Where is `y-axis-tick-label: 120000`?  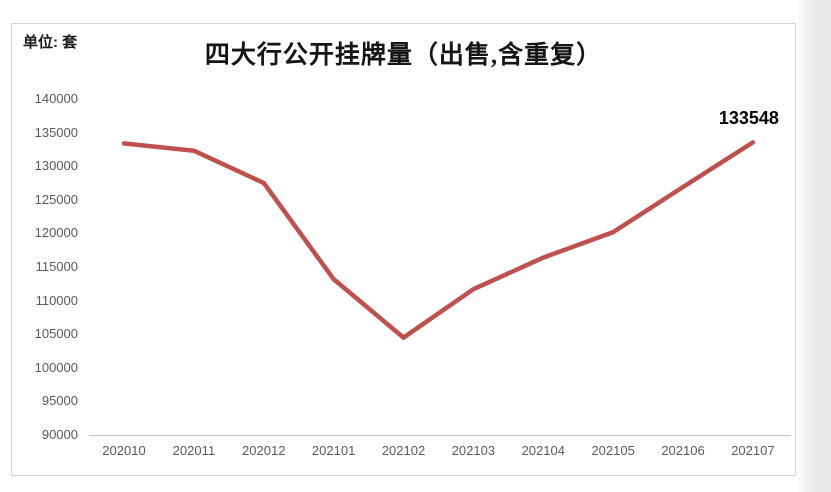
y-axis-tick-label: 120000 is located at coordinates (56, 233).